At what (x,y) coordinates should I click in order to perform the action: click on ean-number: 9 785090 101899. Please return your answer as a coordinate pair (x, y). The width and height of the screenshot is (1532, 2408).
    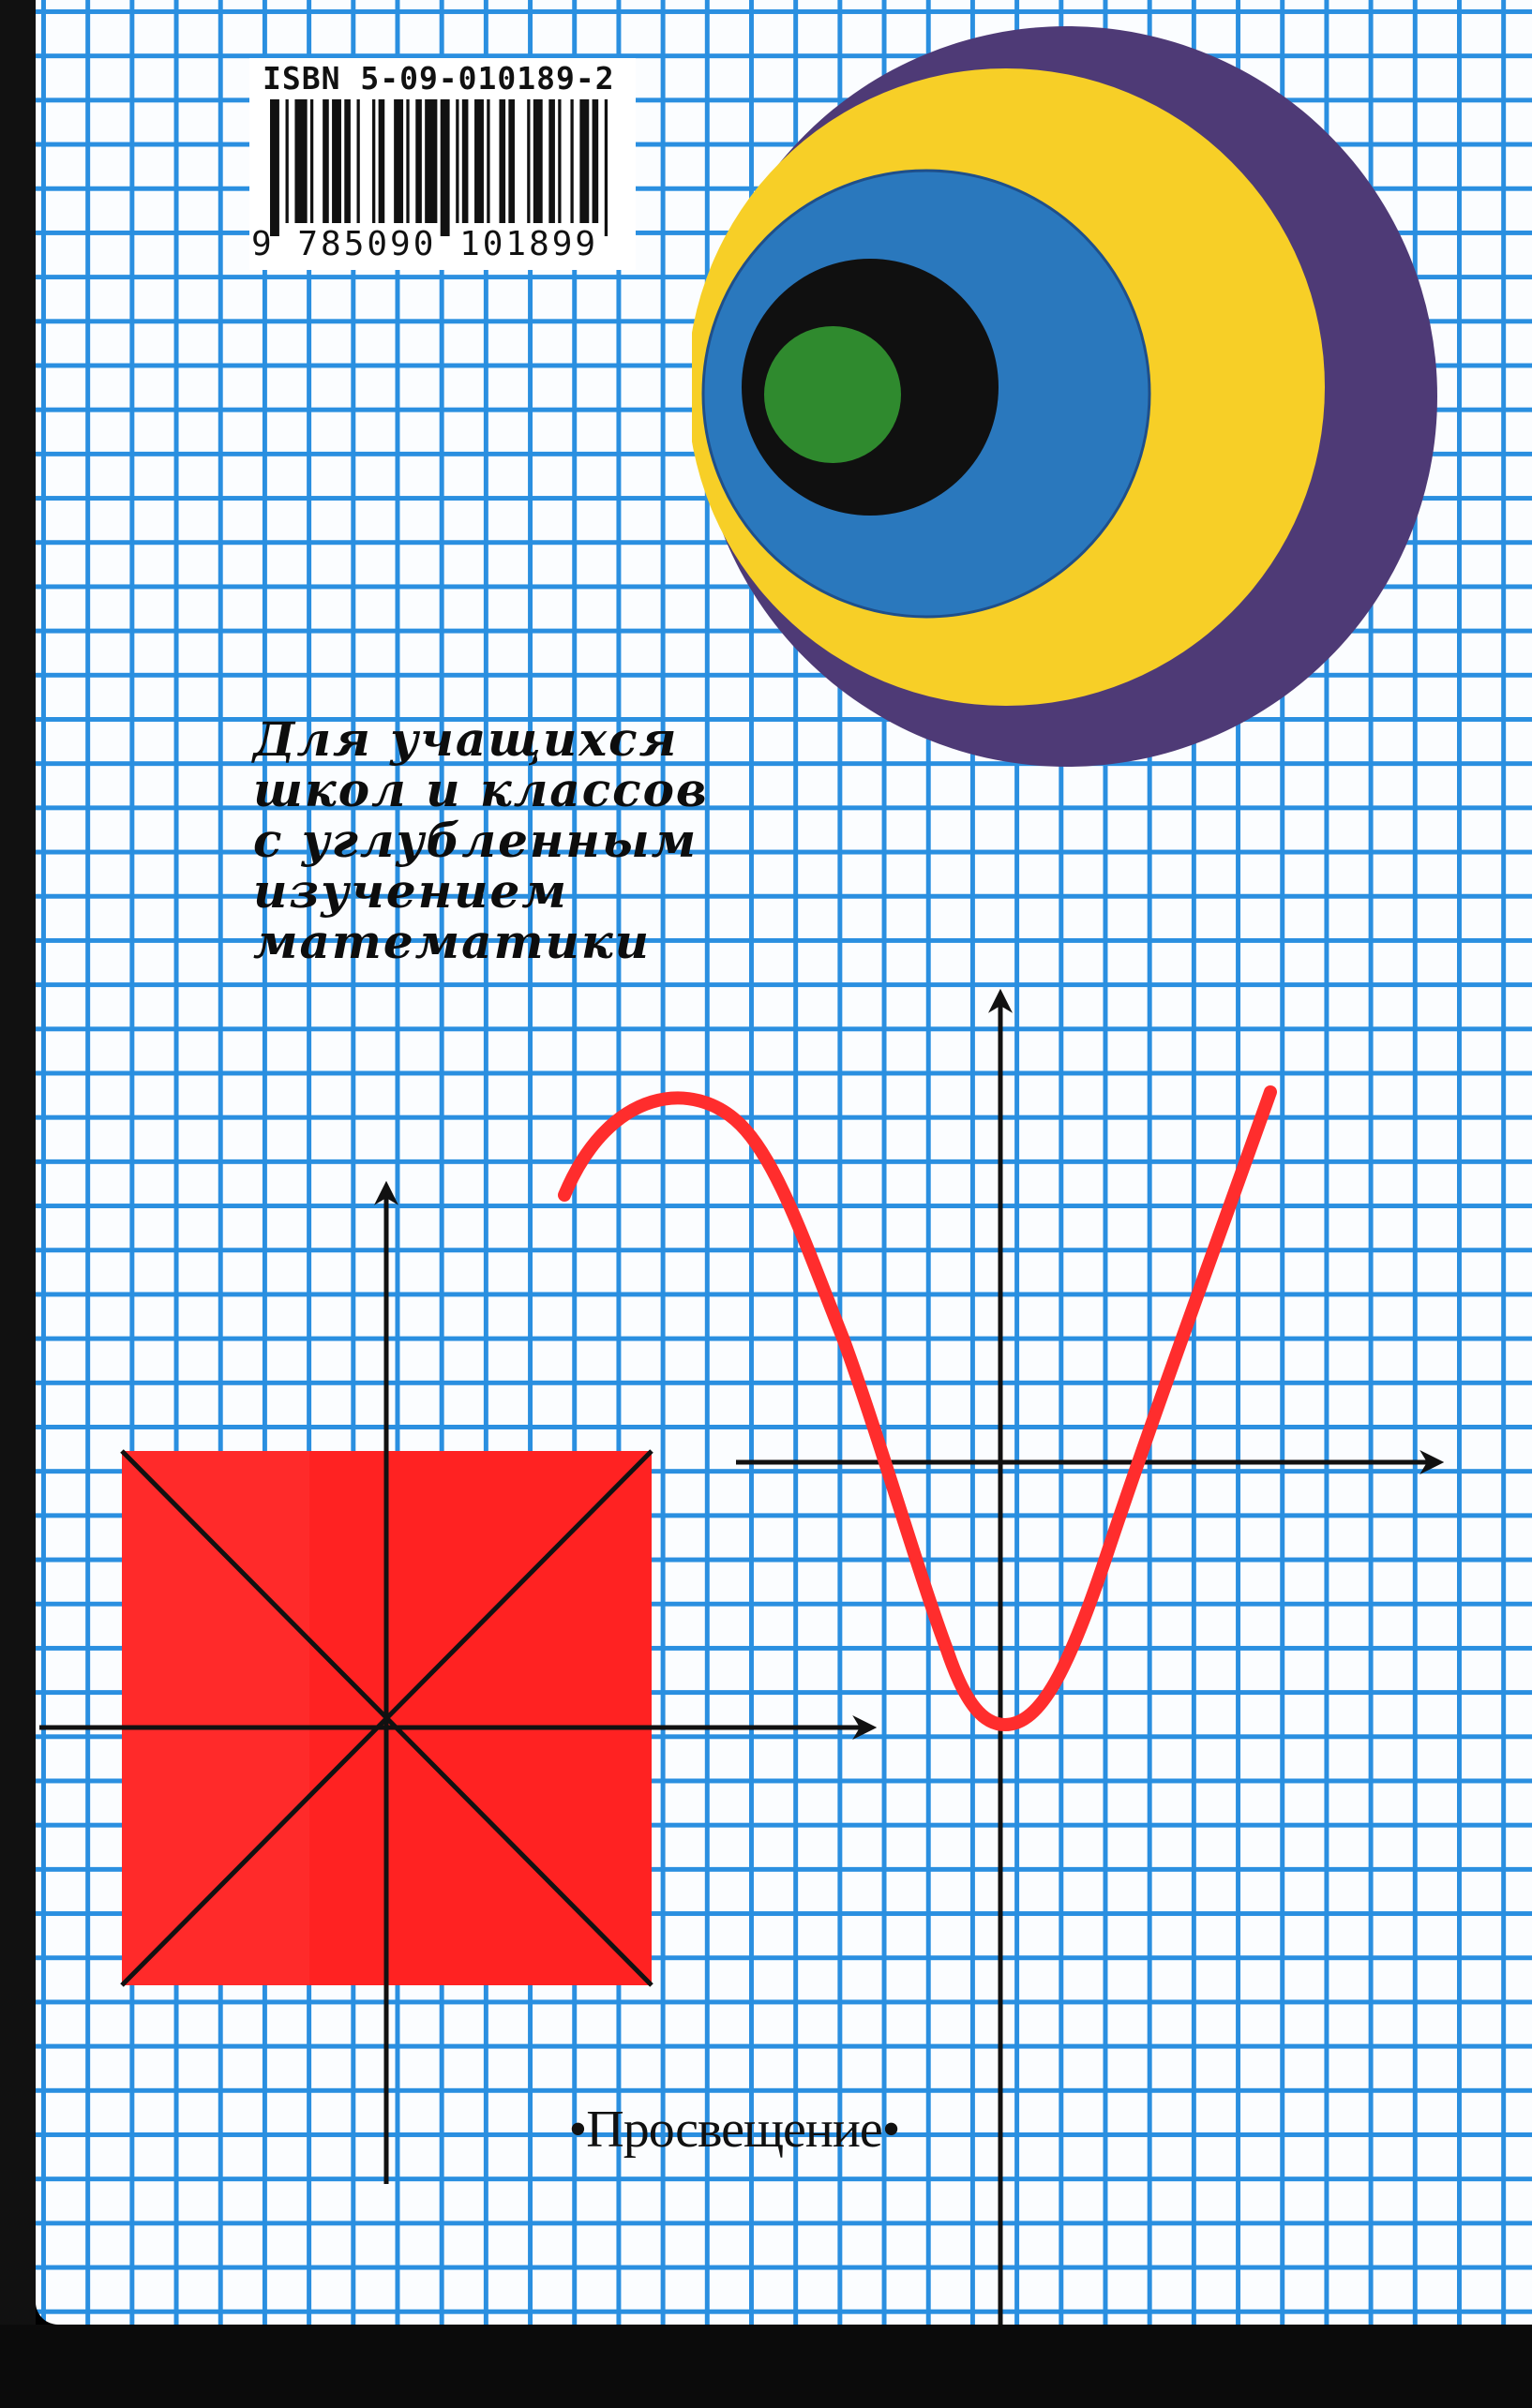
    Looking at the image, I should click on (425, 244).